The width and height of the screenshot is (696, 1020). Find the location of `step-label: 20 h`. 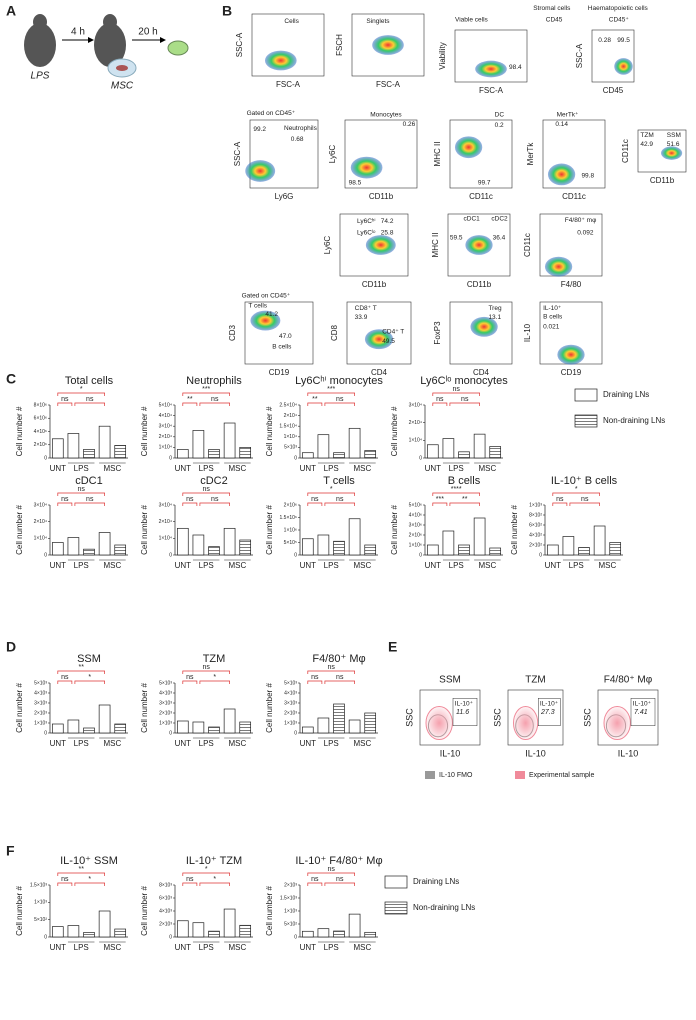

step-label: 20 h is located at coordinates (147, 32).